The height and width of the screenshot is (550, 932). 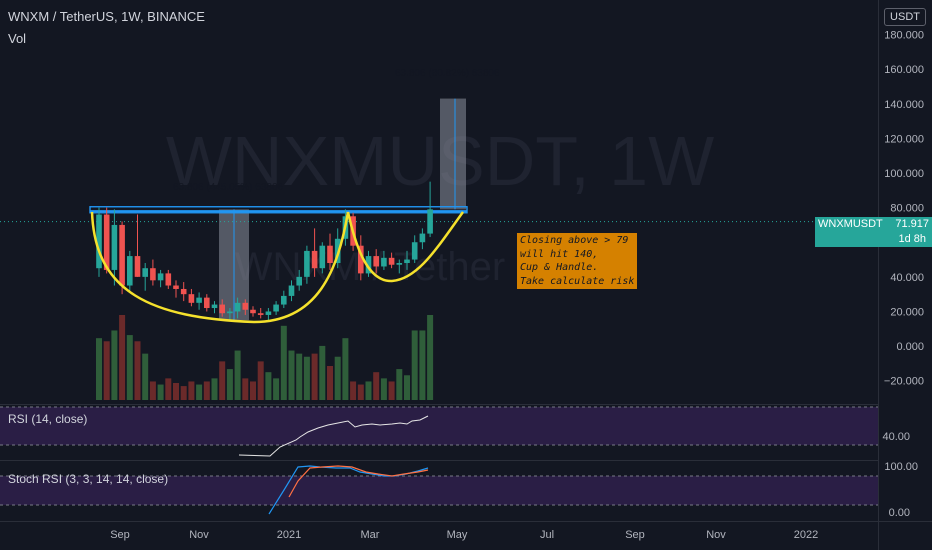 I want to click on price-axis-tick: −20.000, so click(x=904, y=382).